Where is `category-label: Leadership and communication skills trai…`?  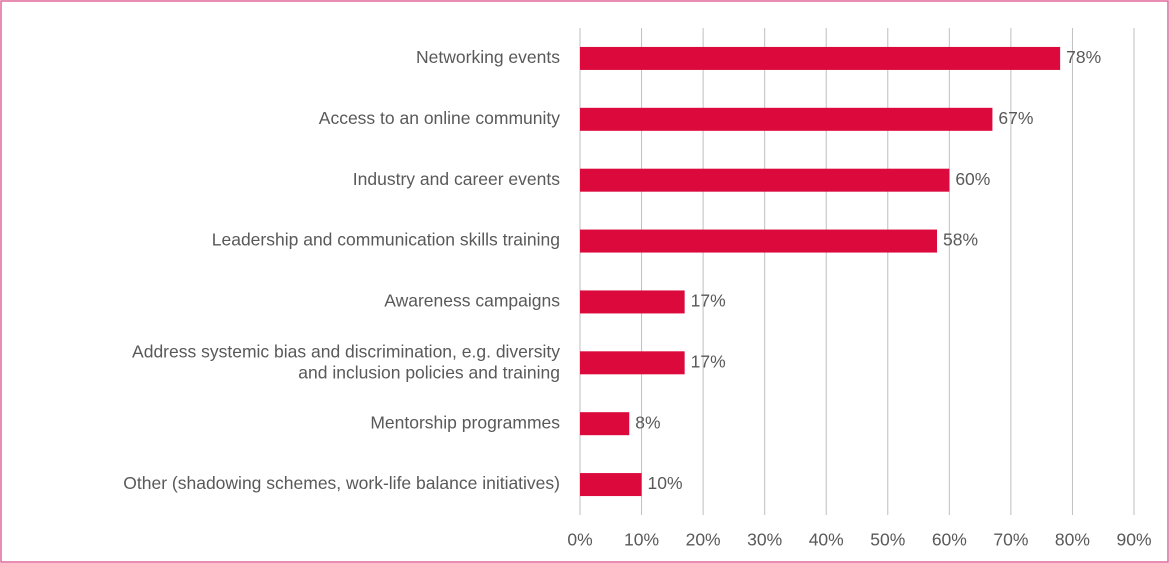 category-label: Leadership and communication skills trai… is located at coordinates (386, 240).